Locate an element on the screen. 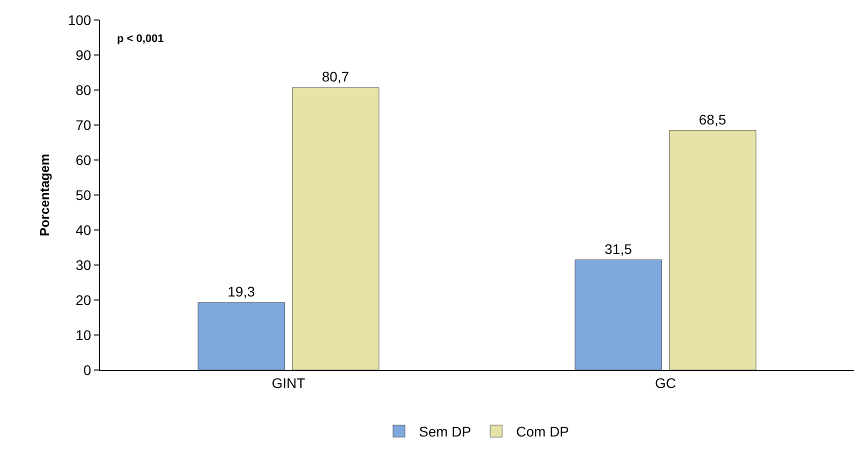  x-tick-label: GINT is located at coordinates (289, 382).